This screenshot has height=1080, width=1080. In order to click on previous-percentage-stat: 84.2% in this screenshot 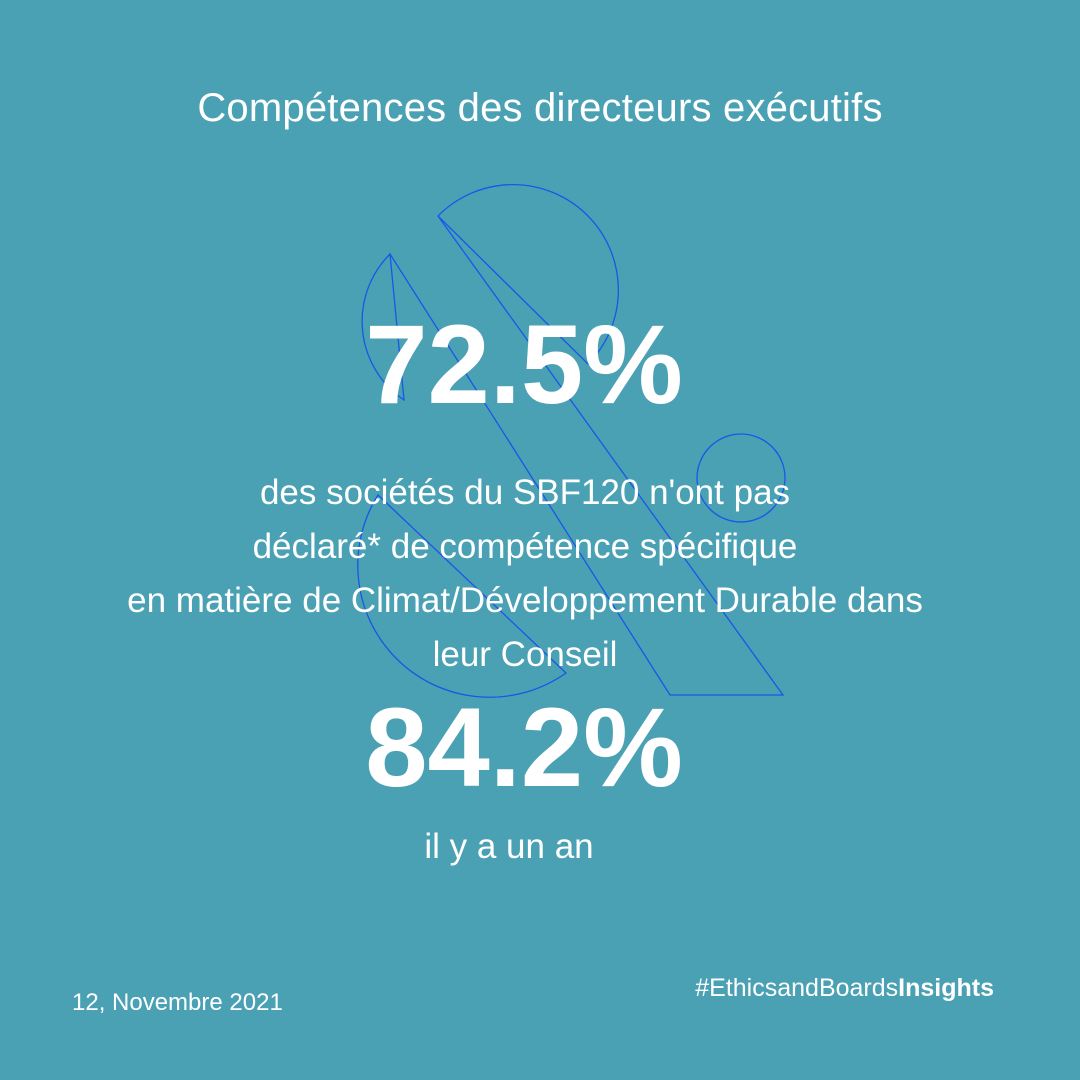, I will do `click(524, 747)`.